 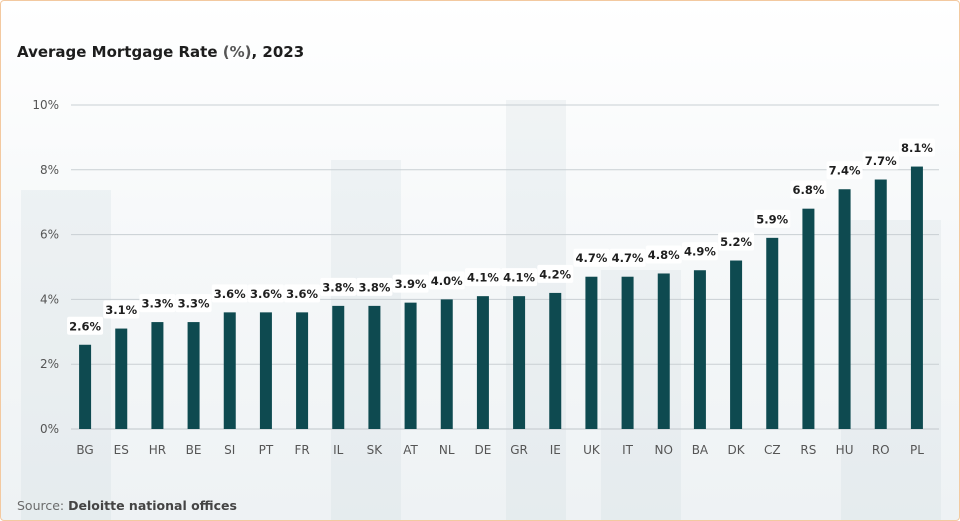 I want to click on x-tick-label: RS, so click(x=808, y=450).